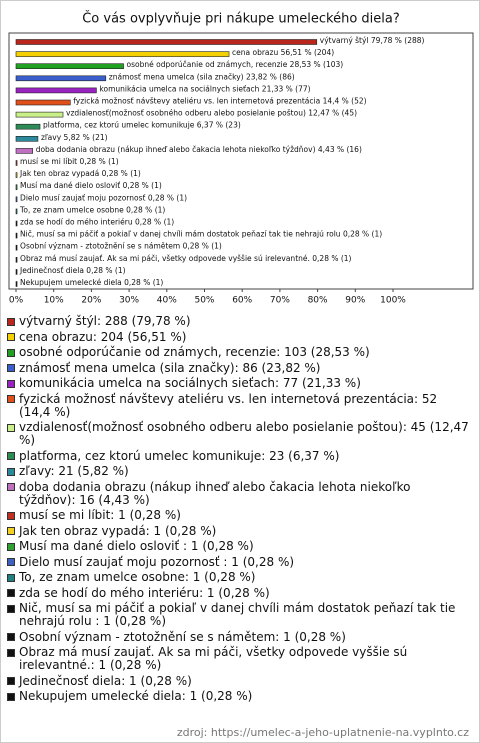 This screenshot has width=480, height=743. What do you see at coordinates (318, 301) in the screenshot?
I see `x-tick-label: 80%` at bounding box center [318, 301].